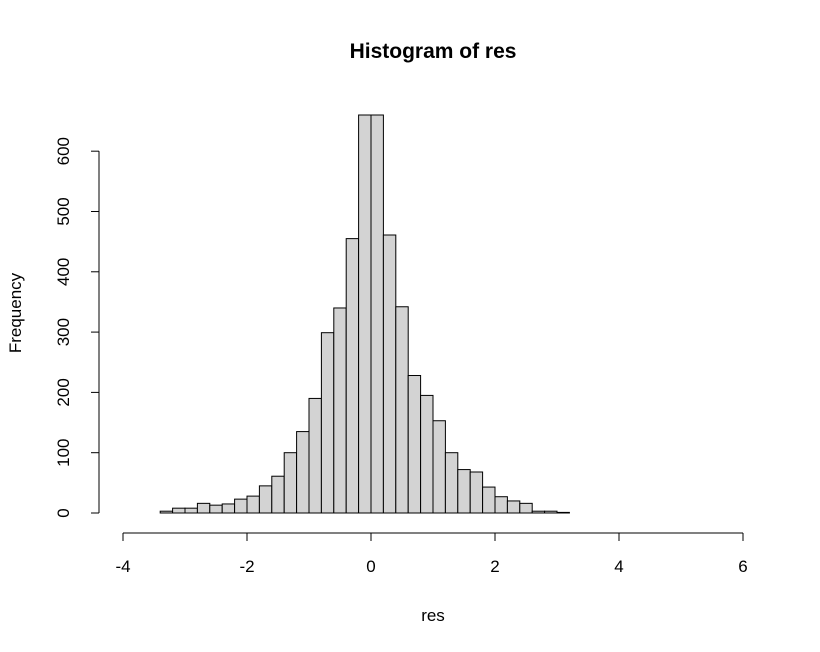 This screenshot has width=820, height=652. What do you see at coordinates (370, 566) in the screenshot?
I see `x-tick-label: 0` at bounding box center [370, 566].